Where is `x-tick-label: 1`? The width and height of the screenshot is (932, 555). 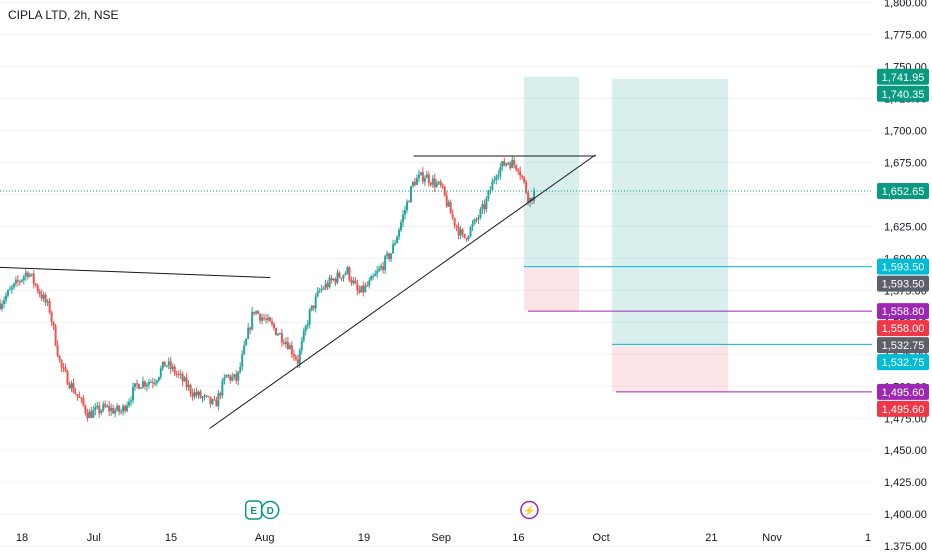 x-tick-label: 1 is located at coordinates (868, 538).